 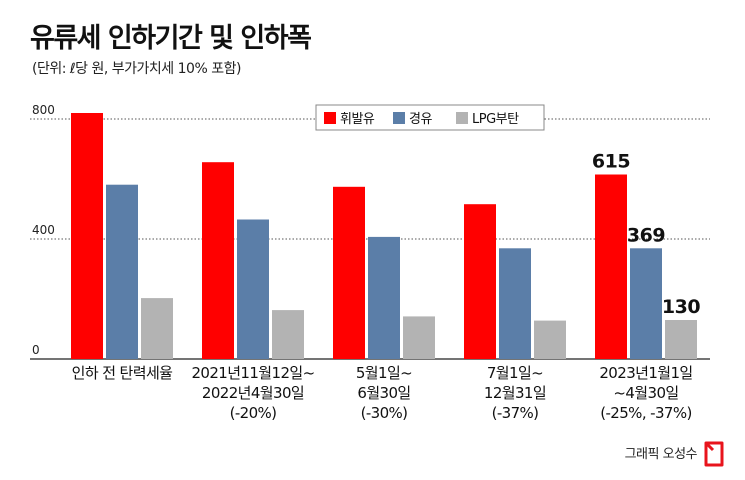 I want to click on chart-title: 유류세 인하기간 및 인하폭, so click(x=171, y=38).